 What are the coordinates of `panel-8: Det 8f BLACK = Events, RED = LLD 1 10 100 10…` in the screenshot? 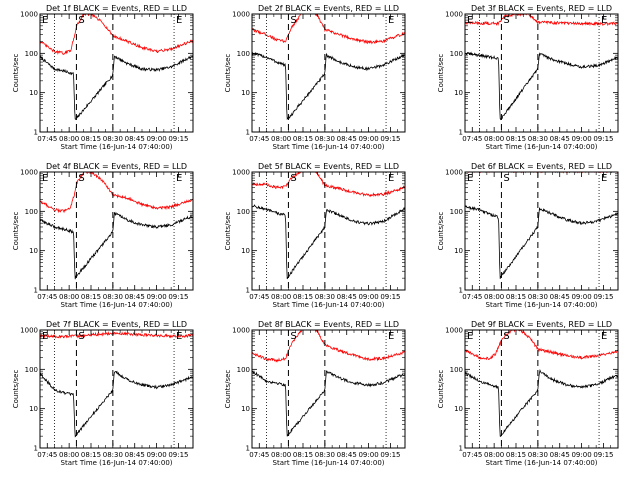 It's located at (315, 393).